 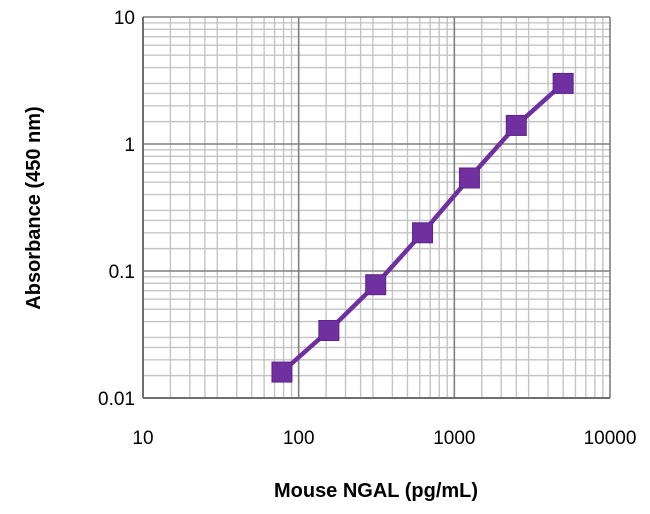 I want to click on x-axis-title: Mouse NGAL (pg/mL), so click(x=376, y=491).